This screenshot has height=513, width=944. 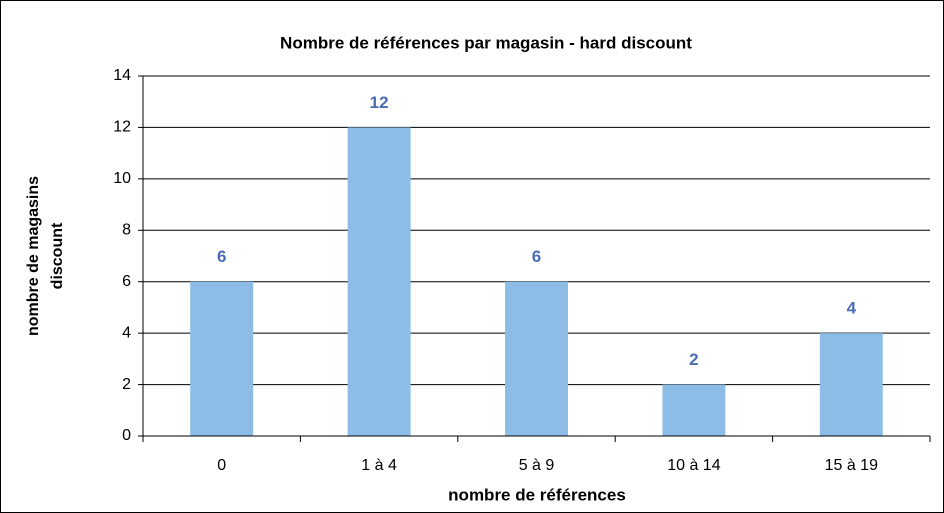 What do you see at coordinates (221, 465) in the screenshot?
I see `x-tick-label: 0` at bounding box center [221, 465].